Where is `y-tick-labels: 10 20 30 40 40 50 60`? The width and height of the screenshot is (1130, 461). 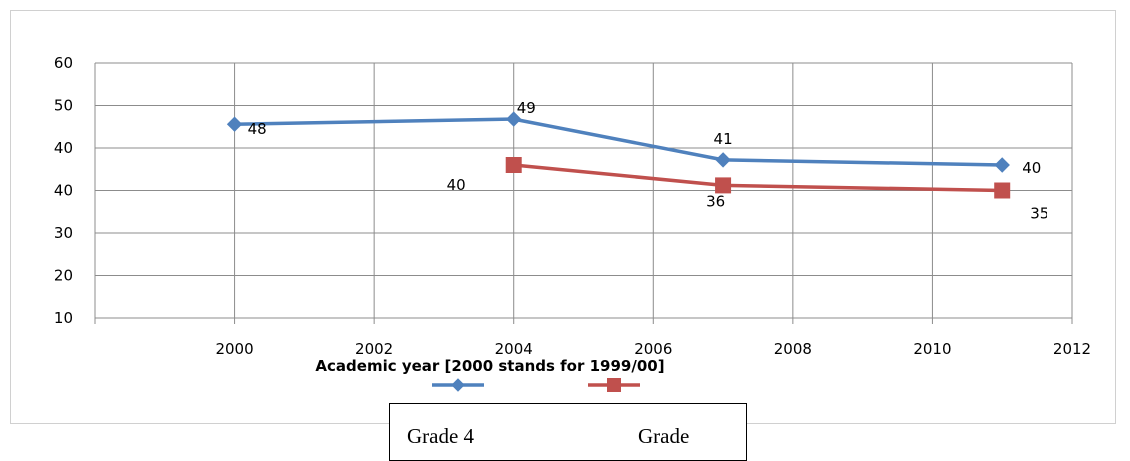 y-tick-labels: 10 20 30 40 40 50 60 is located at coordinates (63, 190).